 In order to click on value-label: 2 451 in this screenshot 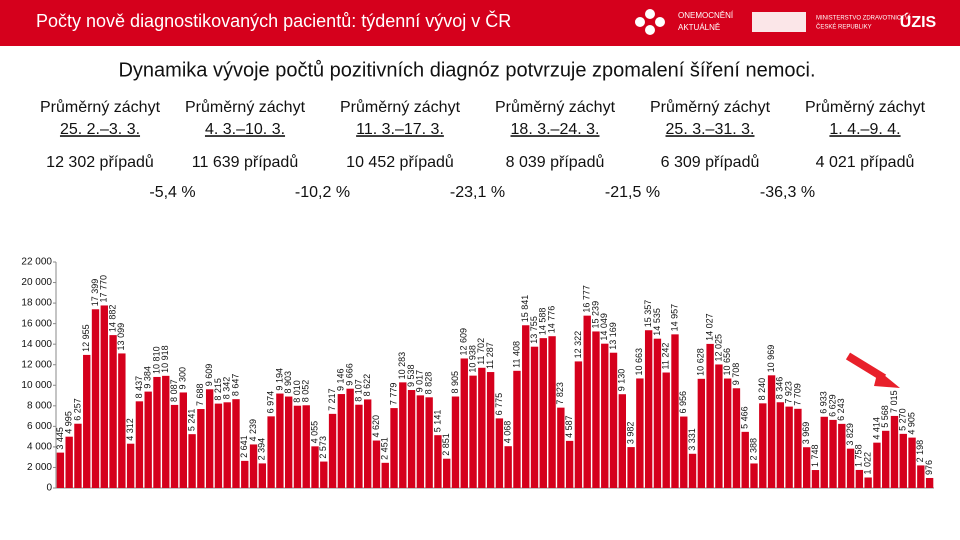, I will do `click(385, 448)`.